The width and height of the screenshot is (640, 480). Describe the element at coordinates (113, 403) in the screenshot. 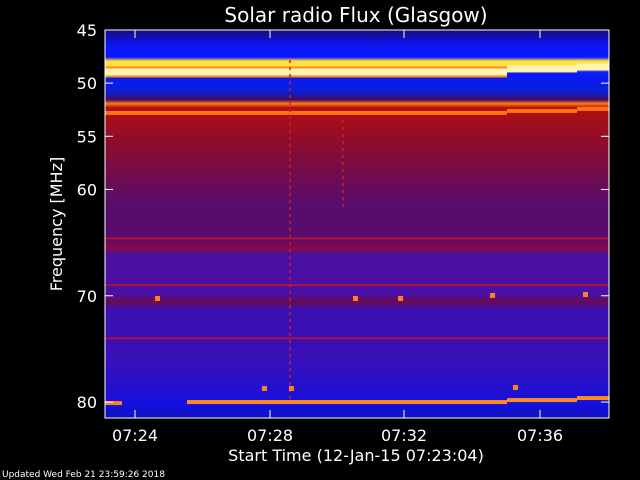

I see `bottom-lane-segment` at that location.